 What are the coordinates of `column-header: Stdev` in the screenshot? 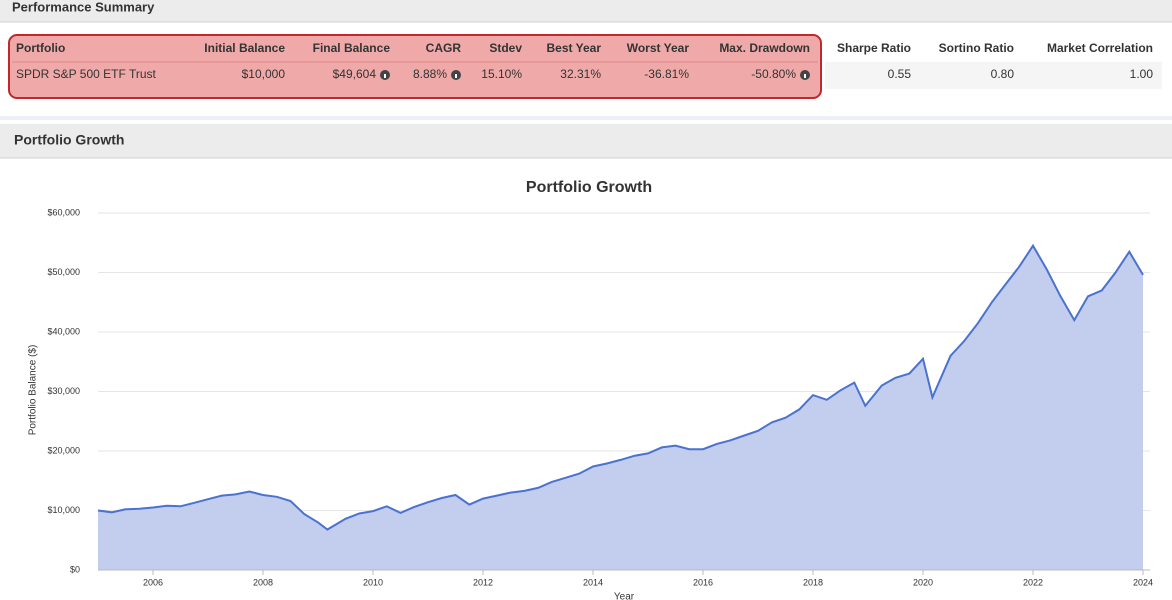 It's located at (505, 48).